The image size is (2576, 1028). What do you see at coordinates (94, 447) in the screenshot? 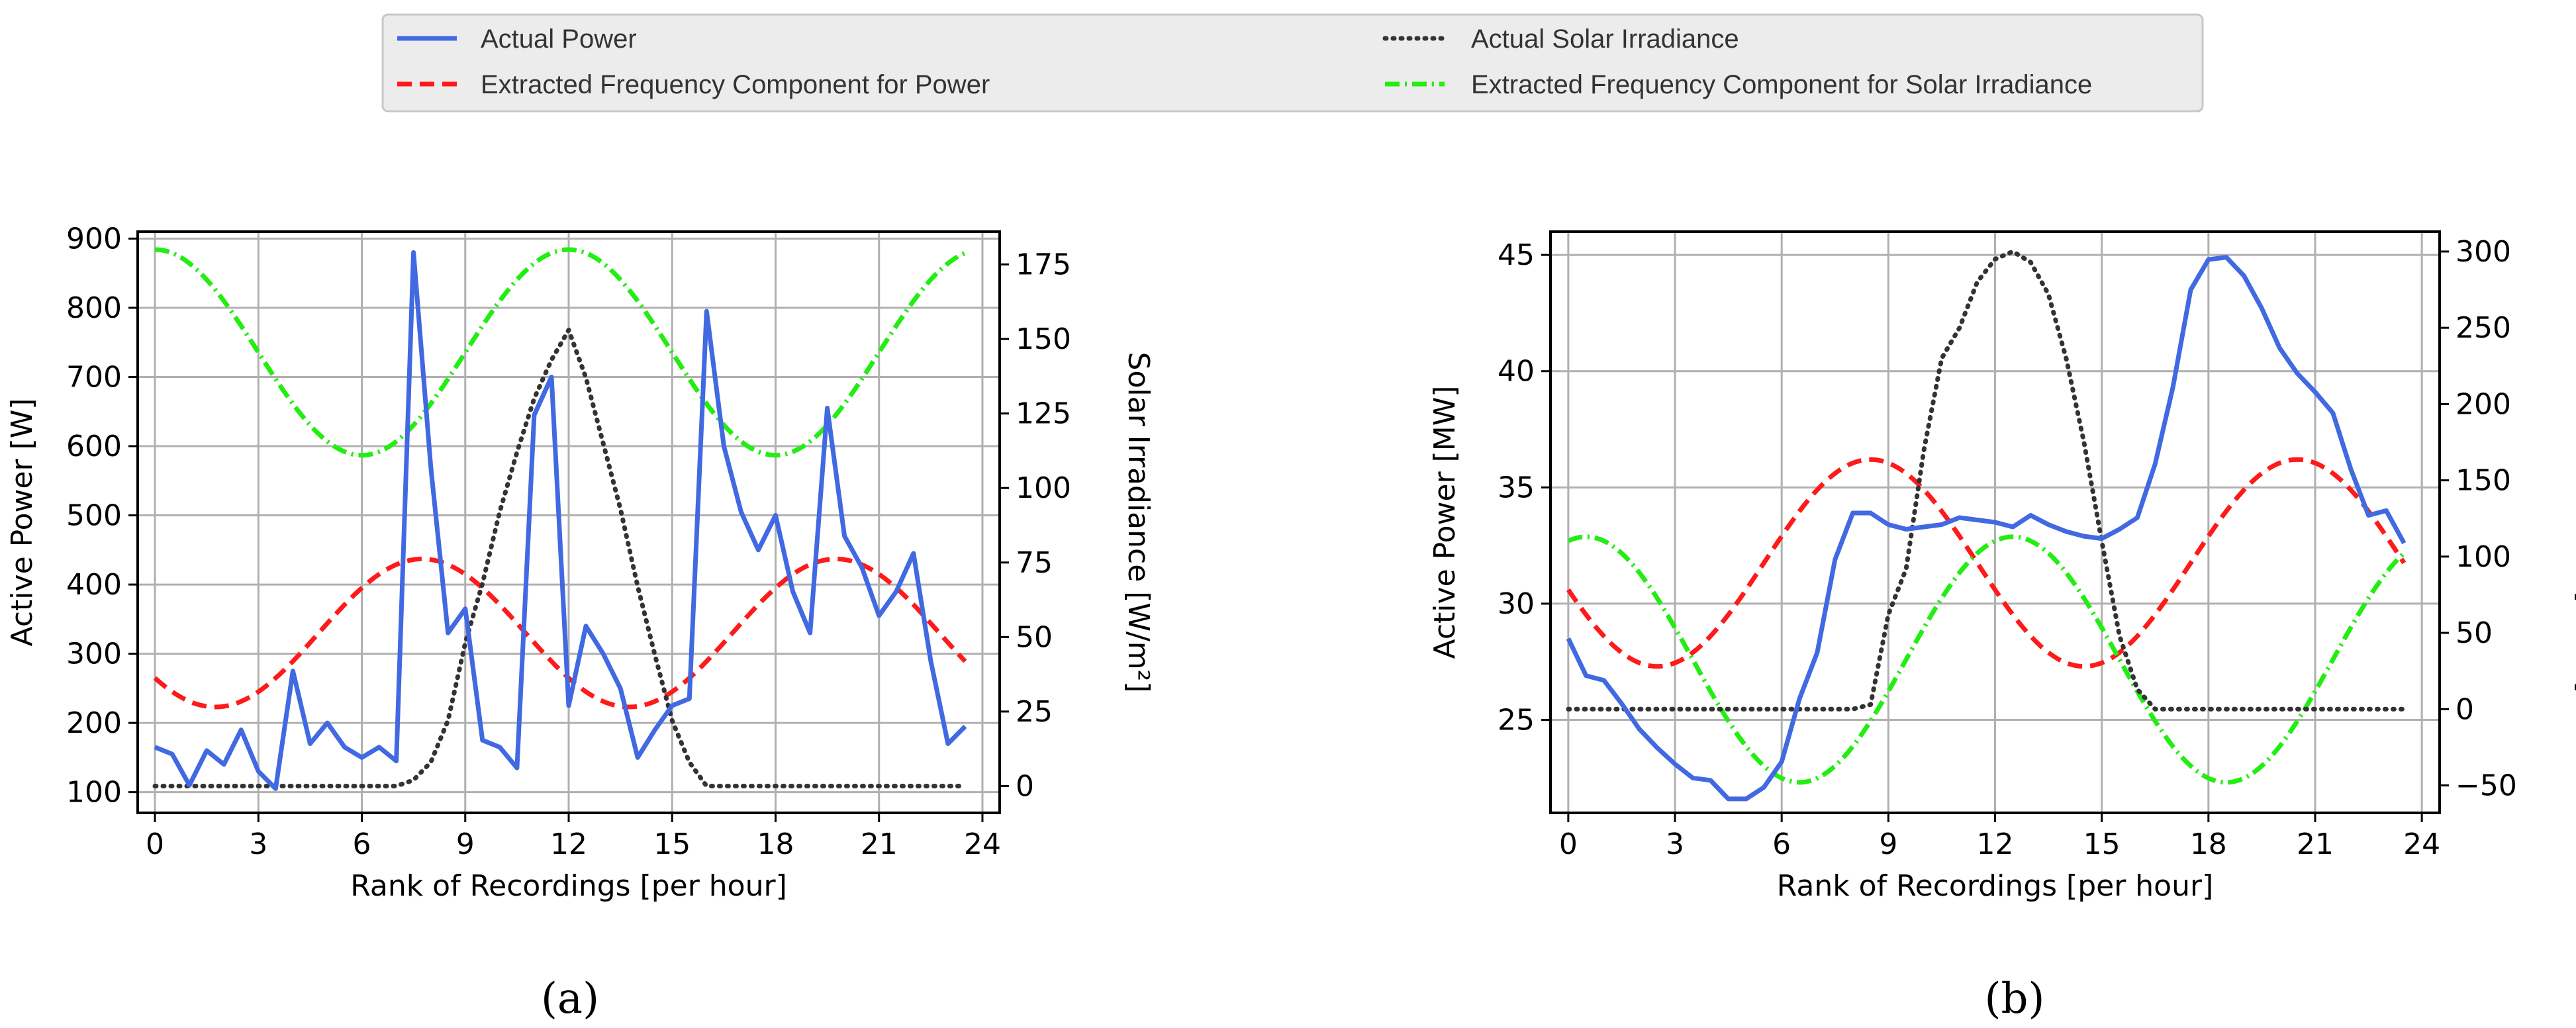
I see `y-tick-label: 600` at bounding box center [94, 447].